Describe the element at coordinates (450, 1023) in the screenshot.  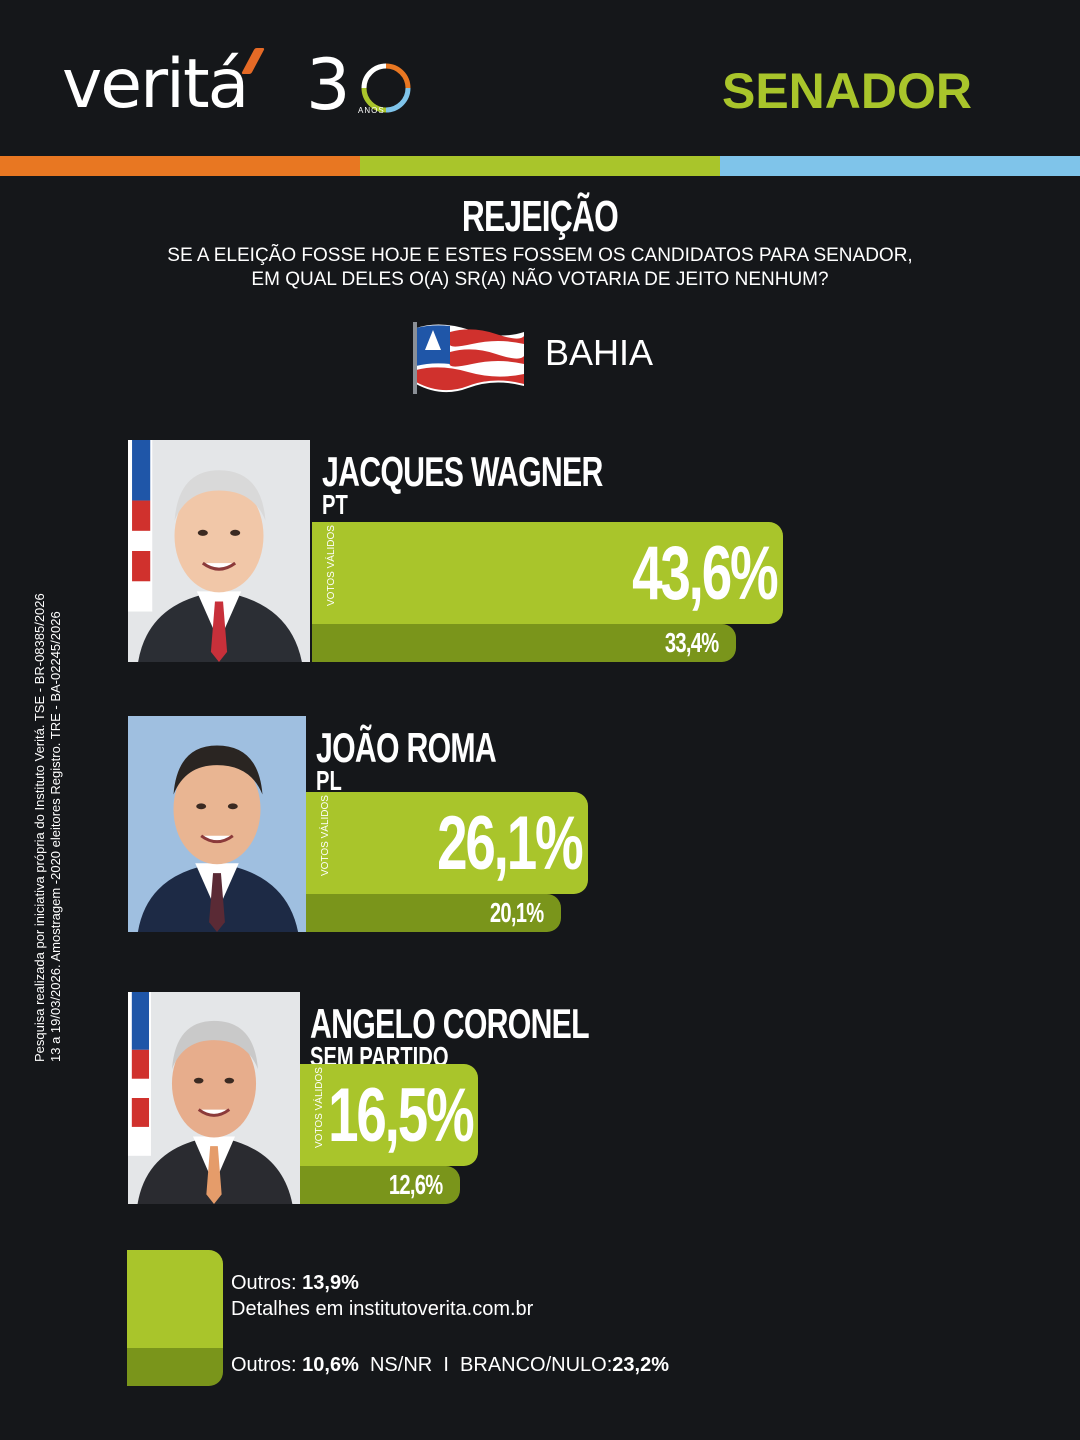
I see `candidate-name: ANGELO CORONEL` at that location.